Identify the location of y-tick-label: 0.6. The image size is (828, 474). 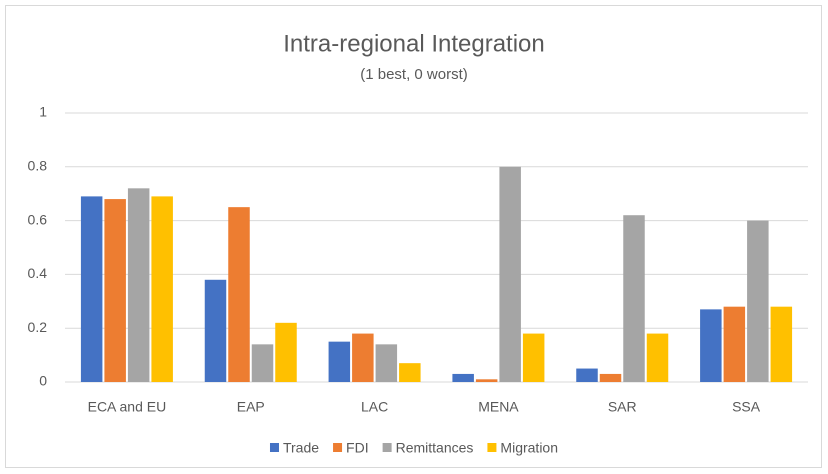
(38, 219).